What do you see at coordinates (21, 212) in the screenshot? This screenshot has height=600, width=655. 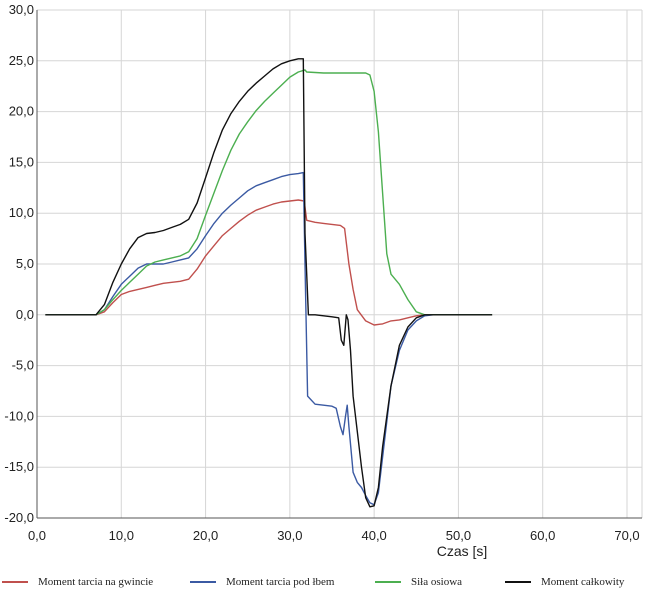 I see `y-tick-label: 10,0` at bounding box center [21, 212].